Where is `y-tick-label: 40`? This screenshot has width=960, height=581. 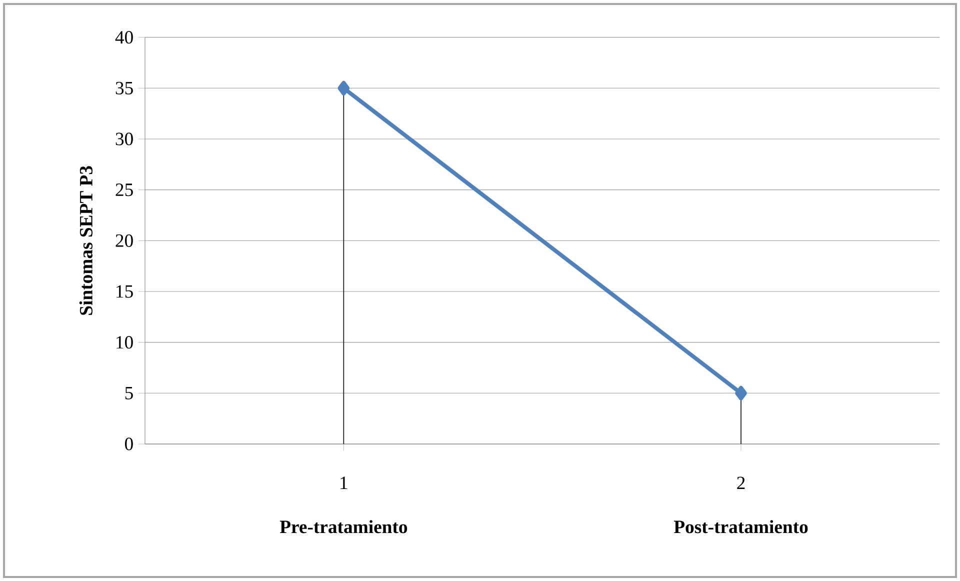
y-tick-label: 40 is located at coordinates (124, 37).